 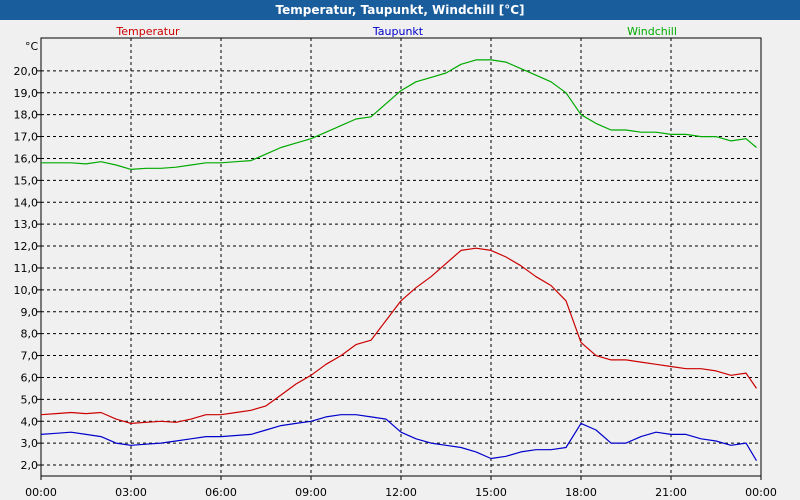 I want to click on x-tick-time: 09:00, so click(x=311, y=492).